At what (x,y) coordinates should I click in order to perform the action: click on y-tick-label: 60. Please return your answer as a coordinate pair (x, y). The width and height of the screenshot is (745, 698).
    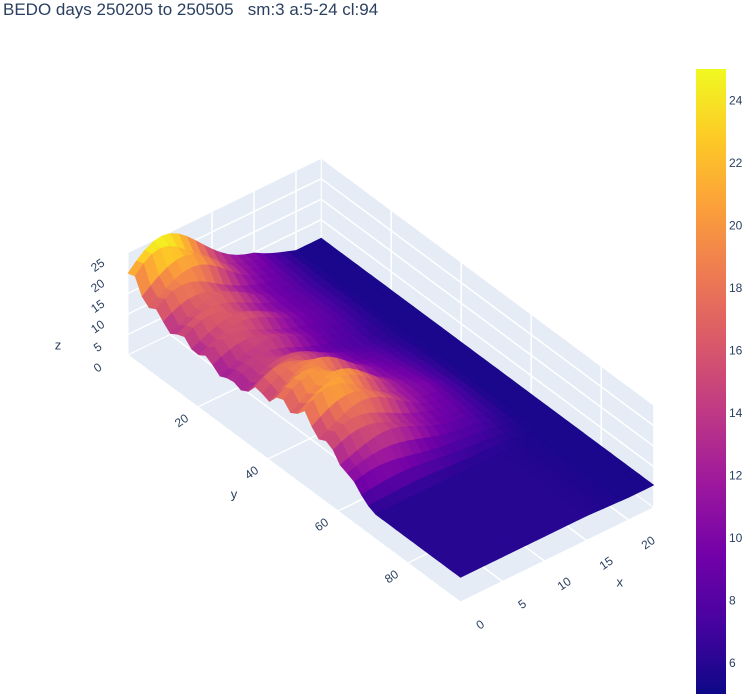
    Looking at the image, I should click on (321, 524).